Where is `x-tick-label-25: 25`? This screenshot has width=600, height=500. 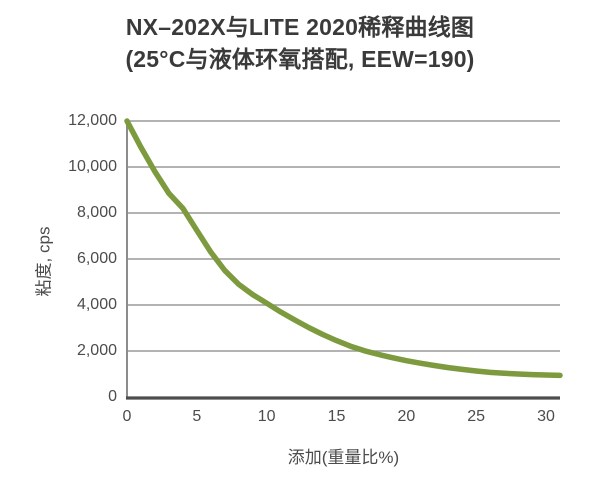 x-tick-label-25: 25 is located at coordinates (476, 416).